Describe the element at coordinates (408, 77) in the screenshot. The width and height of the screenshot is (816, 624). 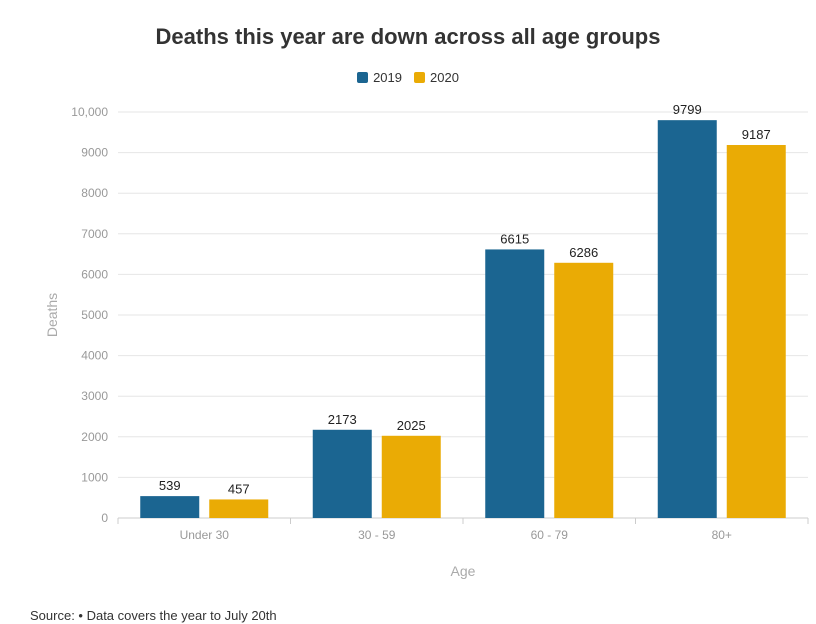
I see `chart-legend: 2019 2020` at that location.